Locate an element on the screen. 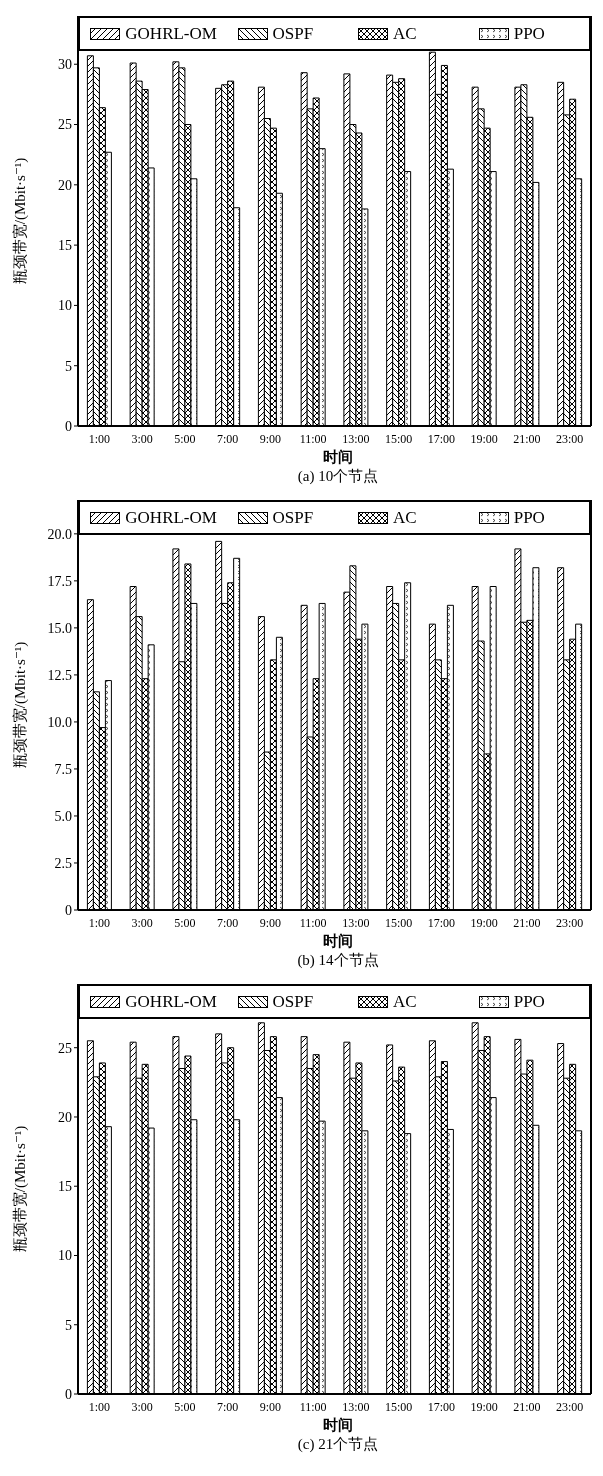 The image size is (603, 1476). text: (c) 21个节点 is located at coordinates (338, 1444).